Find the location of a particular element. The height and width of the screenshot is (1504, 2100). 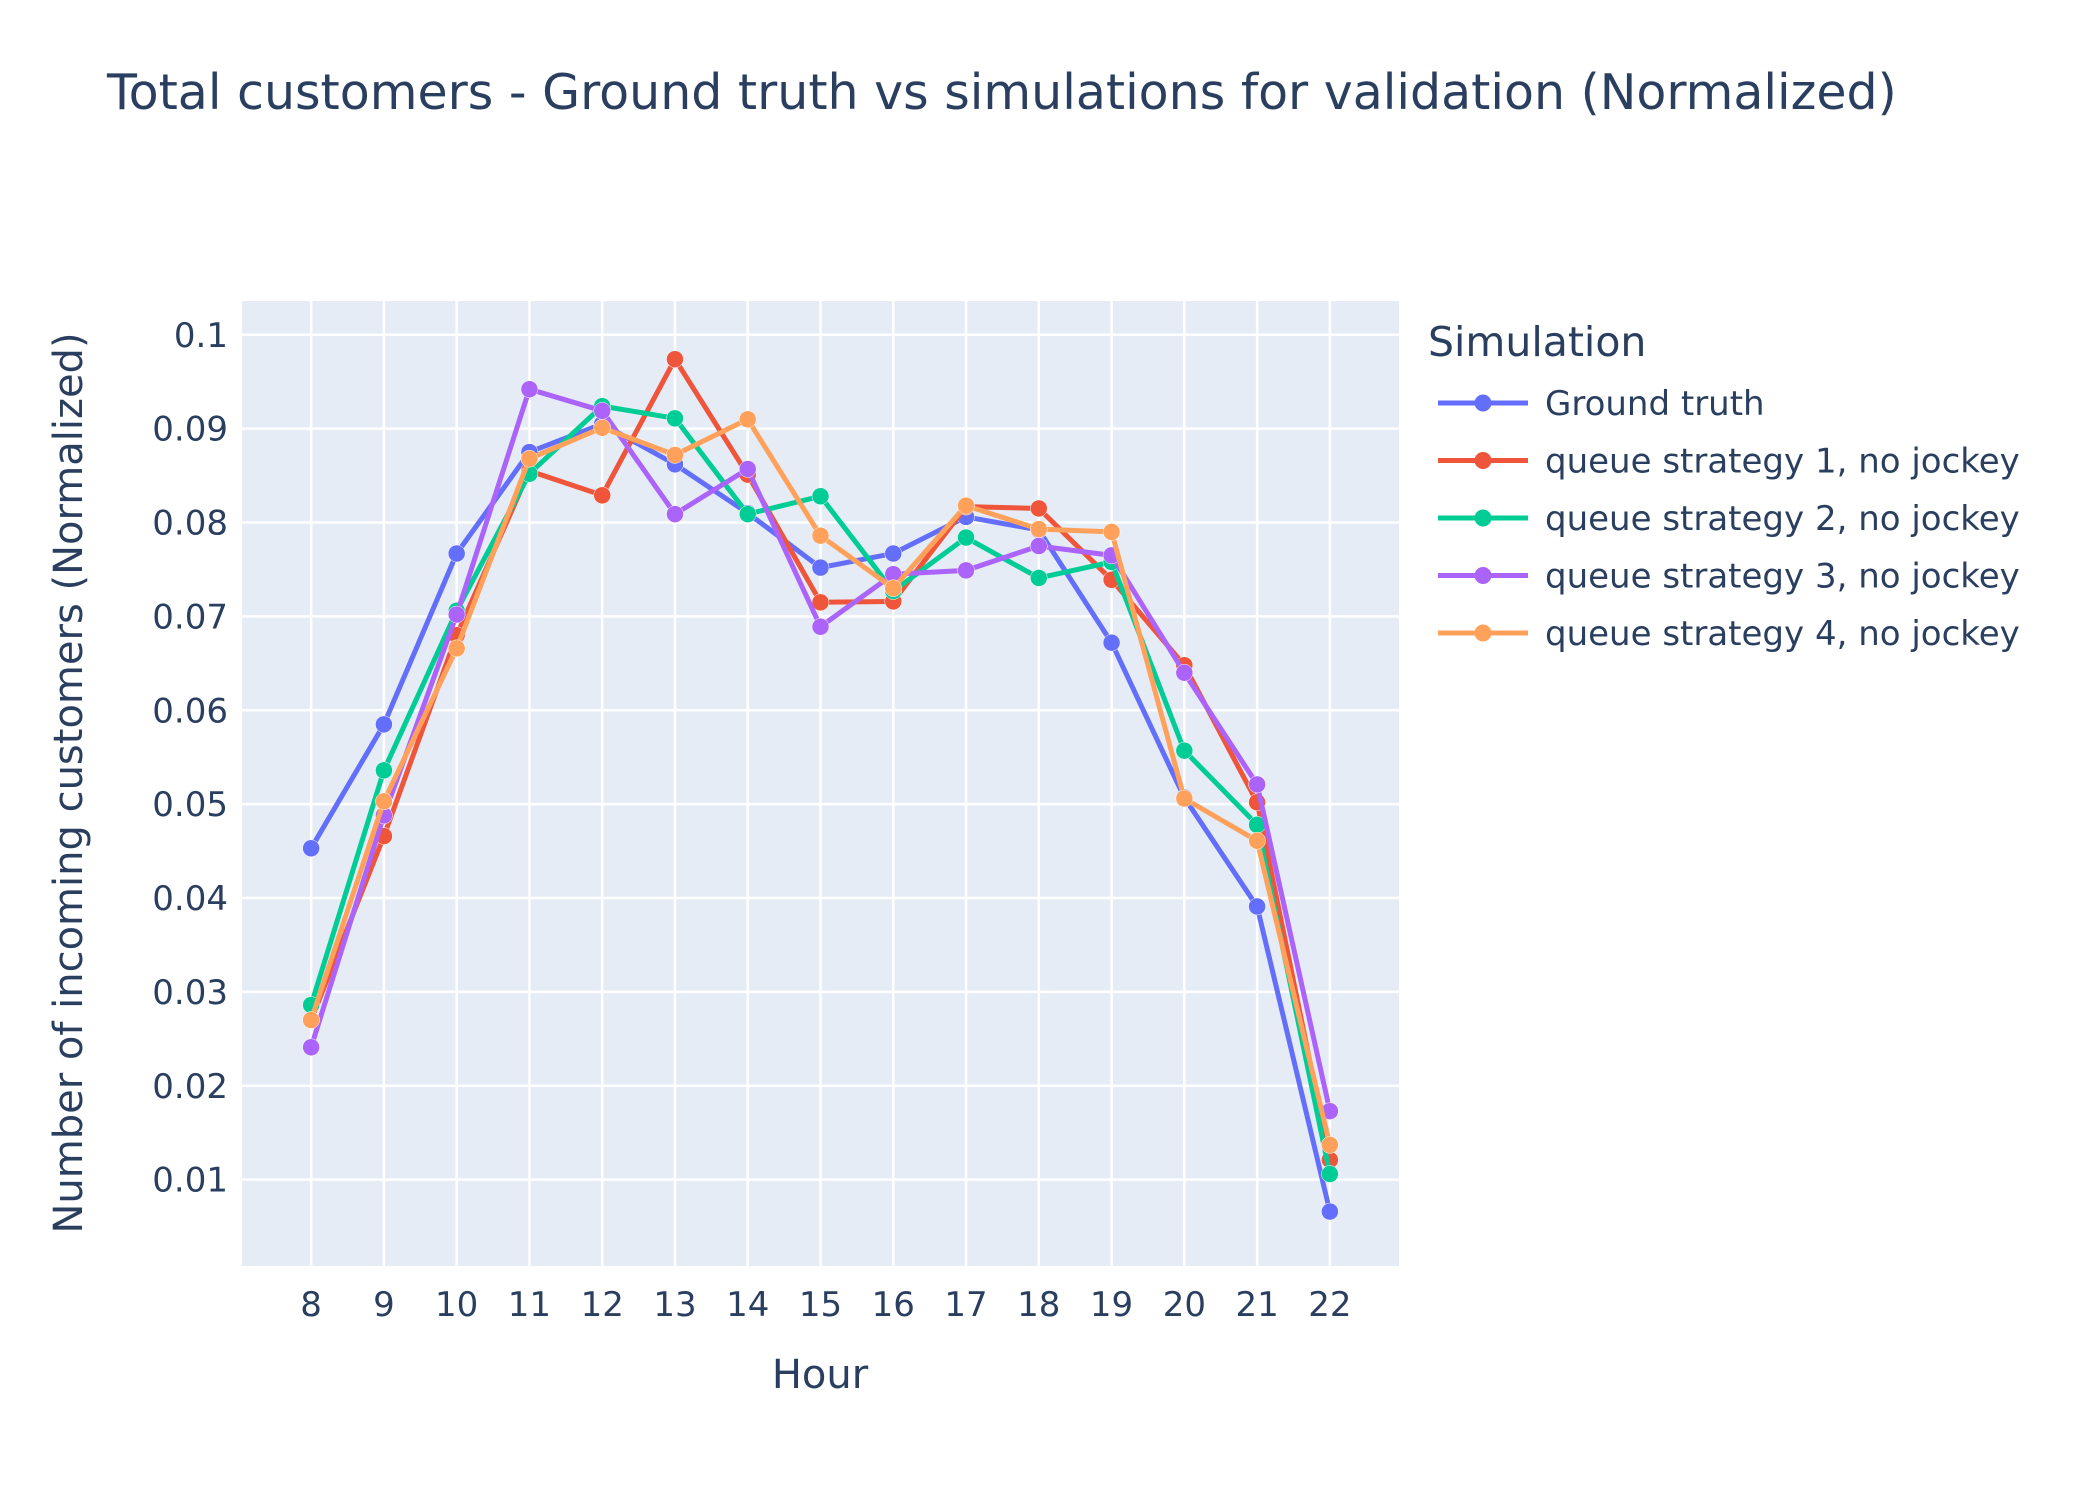

x-tick-label: 22 is located at coordinates (1329, 1305).